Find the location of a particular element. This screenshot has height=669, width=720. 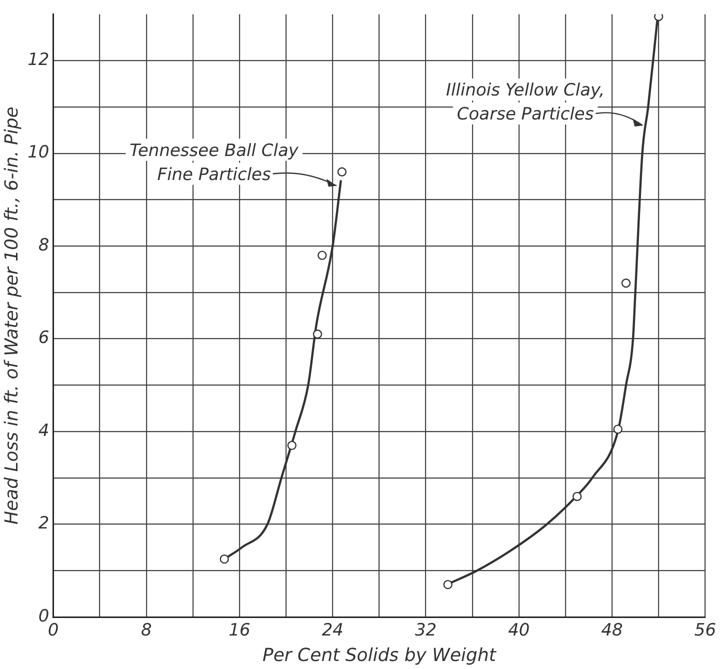

x-tick-label: 40 is located at coordinates (519, 630).